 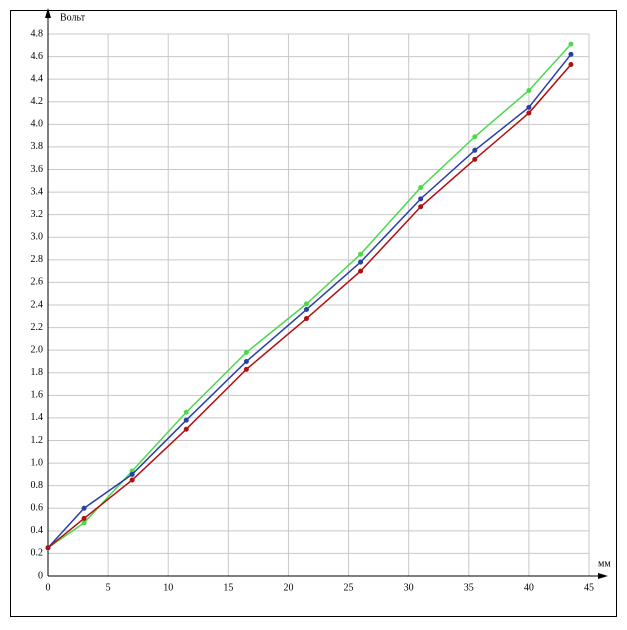 What do you see at coordinates (349, 587) in the screenshot?
I see `x-tick-label: 25` at bounding box center [349, 587].